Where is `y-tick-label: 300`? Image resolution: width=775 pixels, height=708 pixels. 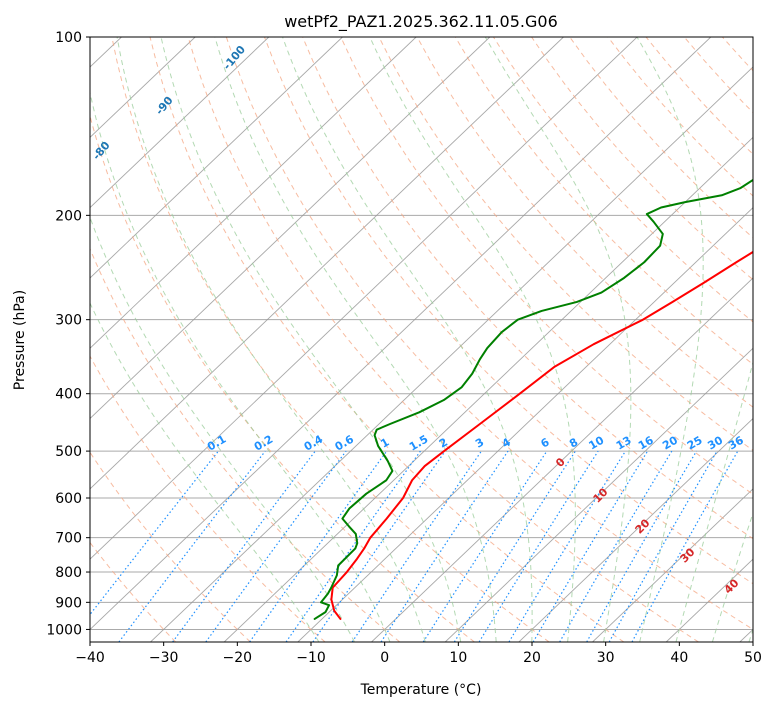
y-tick-label: 300 is located at coordinates (68, 321).